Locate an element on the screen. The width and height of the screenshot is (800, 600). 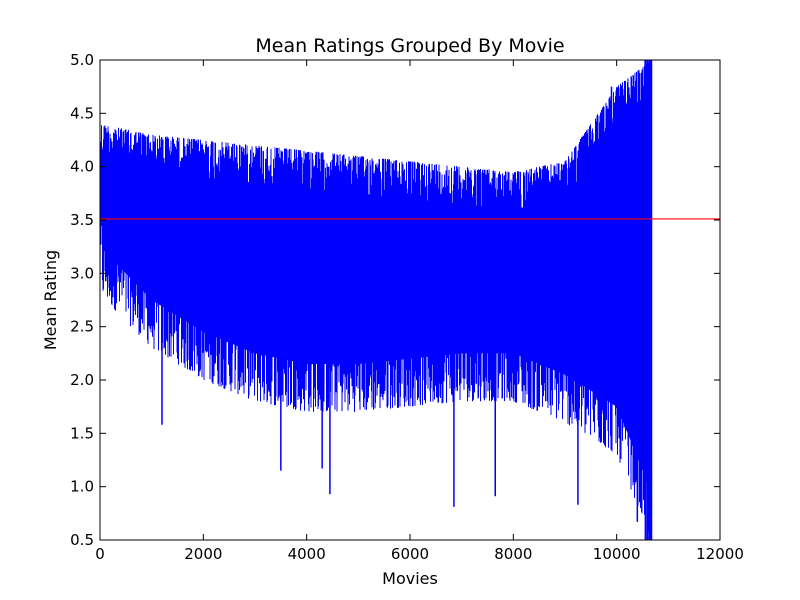
y-tick-label: 4.0 is located at coordinates (82, 167).